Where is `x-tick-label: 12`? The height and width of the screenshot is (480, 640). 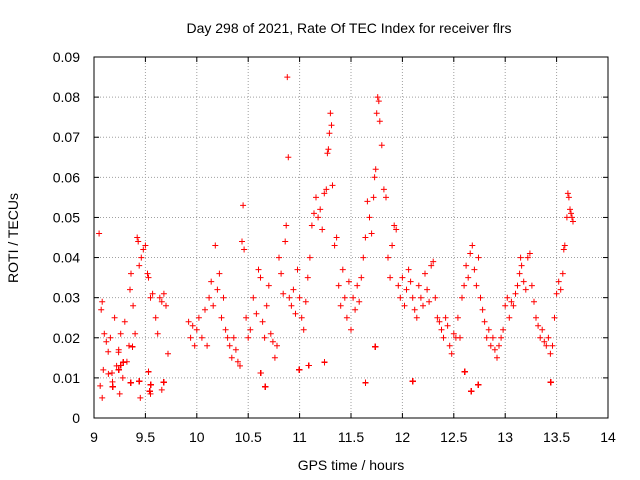 x-tick-label: 12 is located at coordinates (403, 437).